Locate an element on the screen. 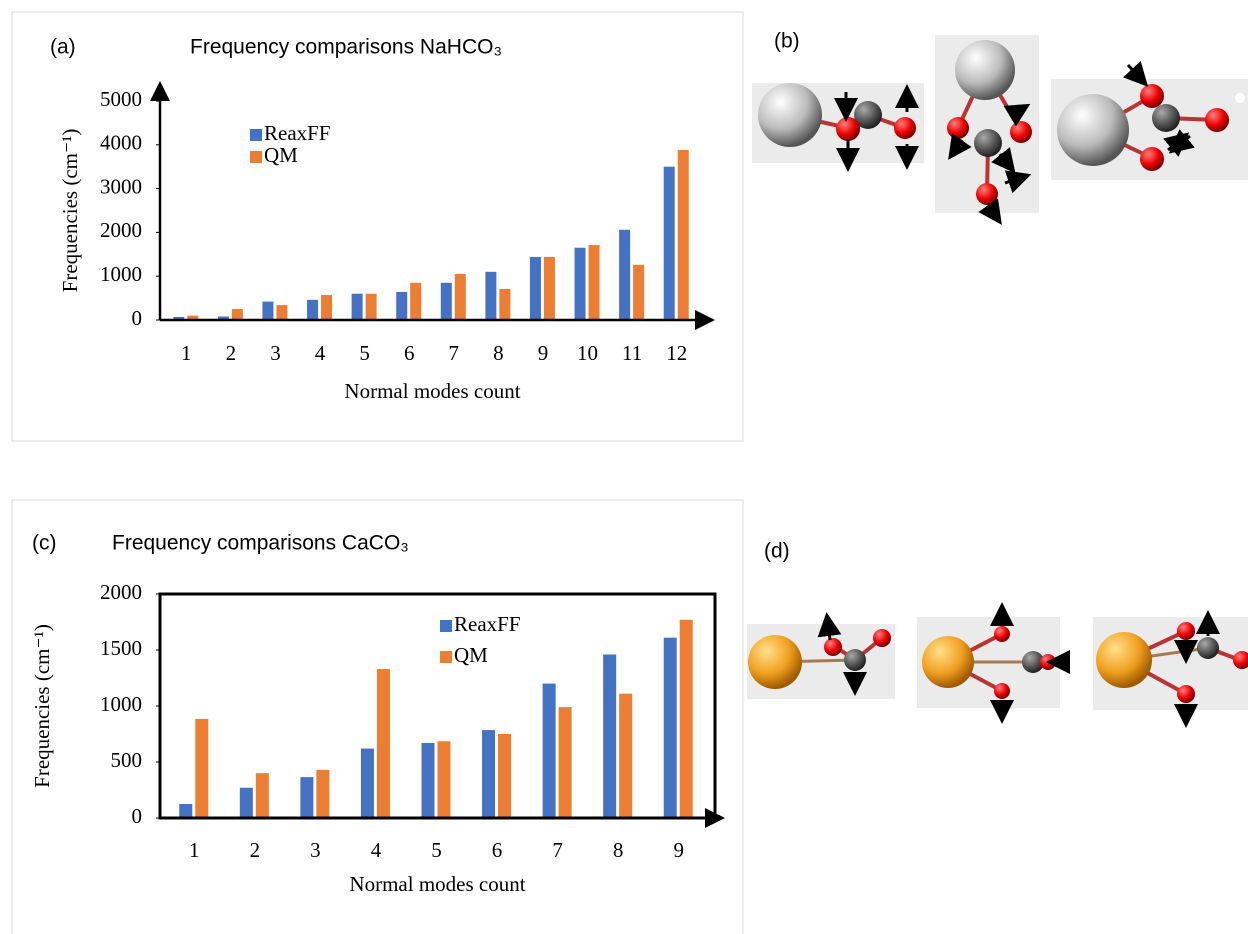 This screenshot has width=1248, height=934. chart-title: Frequency comparisons CaCO₃ is located at coordinates (260, 543).